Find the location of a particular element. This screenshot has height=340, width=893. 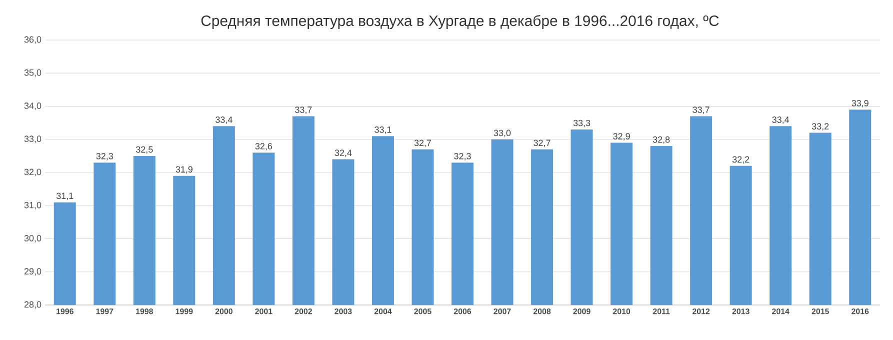

data-label: 32,4 is located at coordinates (343, 154).